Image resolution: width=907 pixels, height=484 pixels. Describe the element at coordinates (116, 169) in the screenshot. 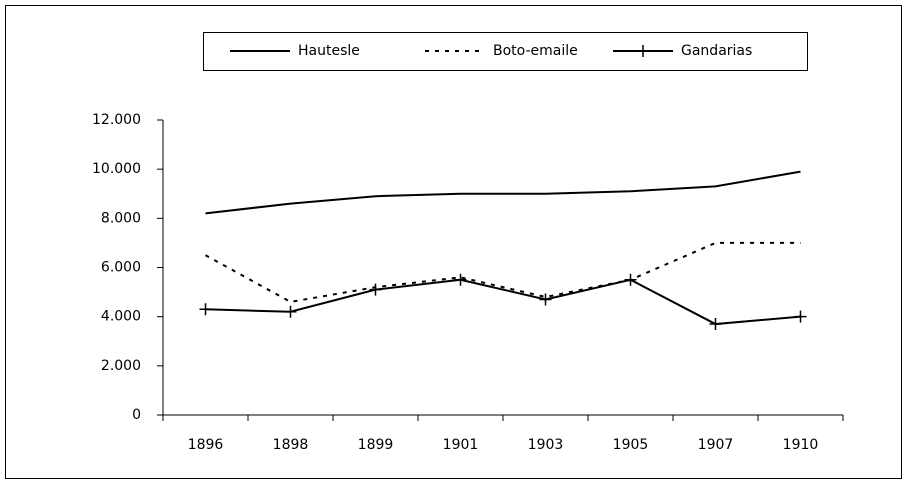

I see `y-tick-label: 10.000` at that location.